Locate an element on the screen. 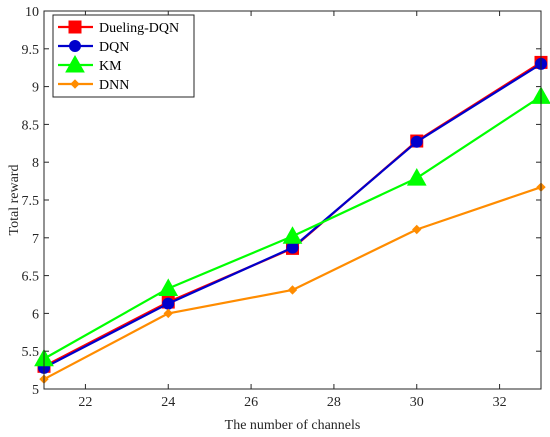 This screenshot has height=437, width=550. x-tick-label: 26 is located at coordinates (251, 402).